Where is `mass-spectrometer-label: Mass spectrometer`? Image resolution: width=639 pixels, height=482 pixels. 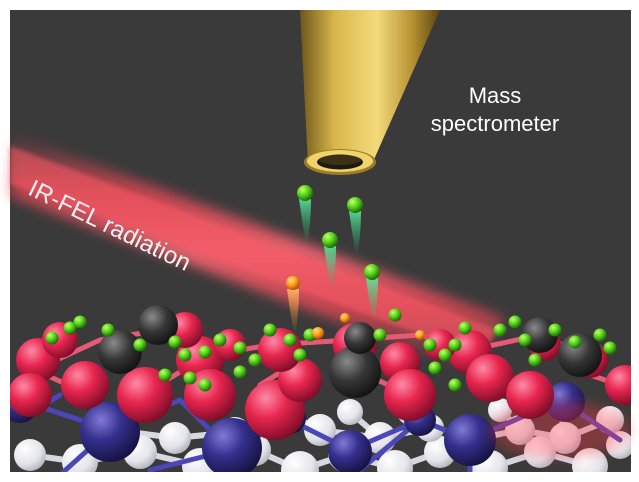 mass-spectrometer-label: Mass spectrometer is located at coordinates (495, 110).